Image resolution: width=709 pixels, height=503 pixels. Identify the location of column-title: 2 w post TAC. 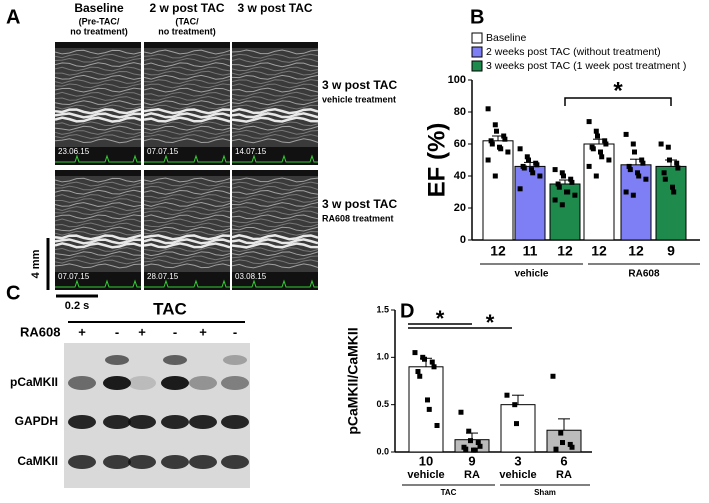
(186, 8).